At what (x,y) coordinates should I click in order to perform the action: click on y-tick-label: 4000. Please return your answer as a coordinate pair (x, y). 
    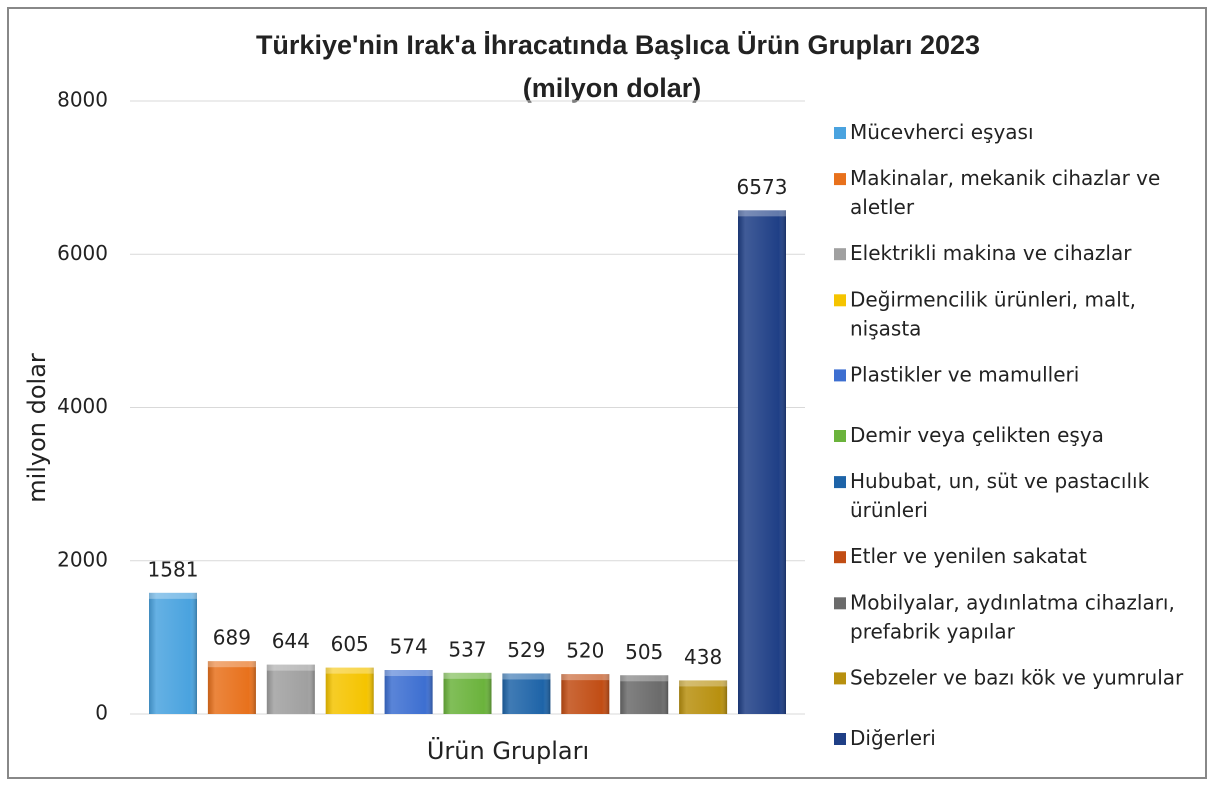
    Looking at the image, I should click on (82, 406).